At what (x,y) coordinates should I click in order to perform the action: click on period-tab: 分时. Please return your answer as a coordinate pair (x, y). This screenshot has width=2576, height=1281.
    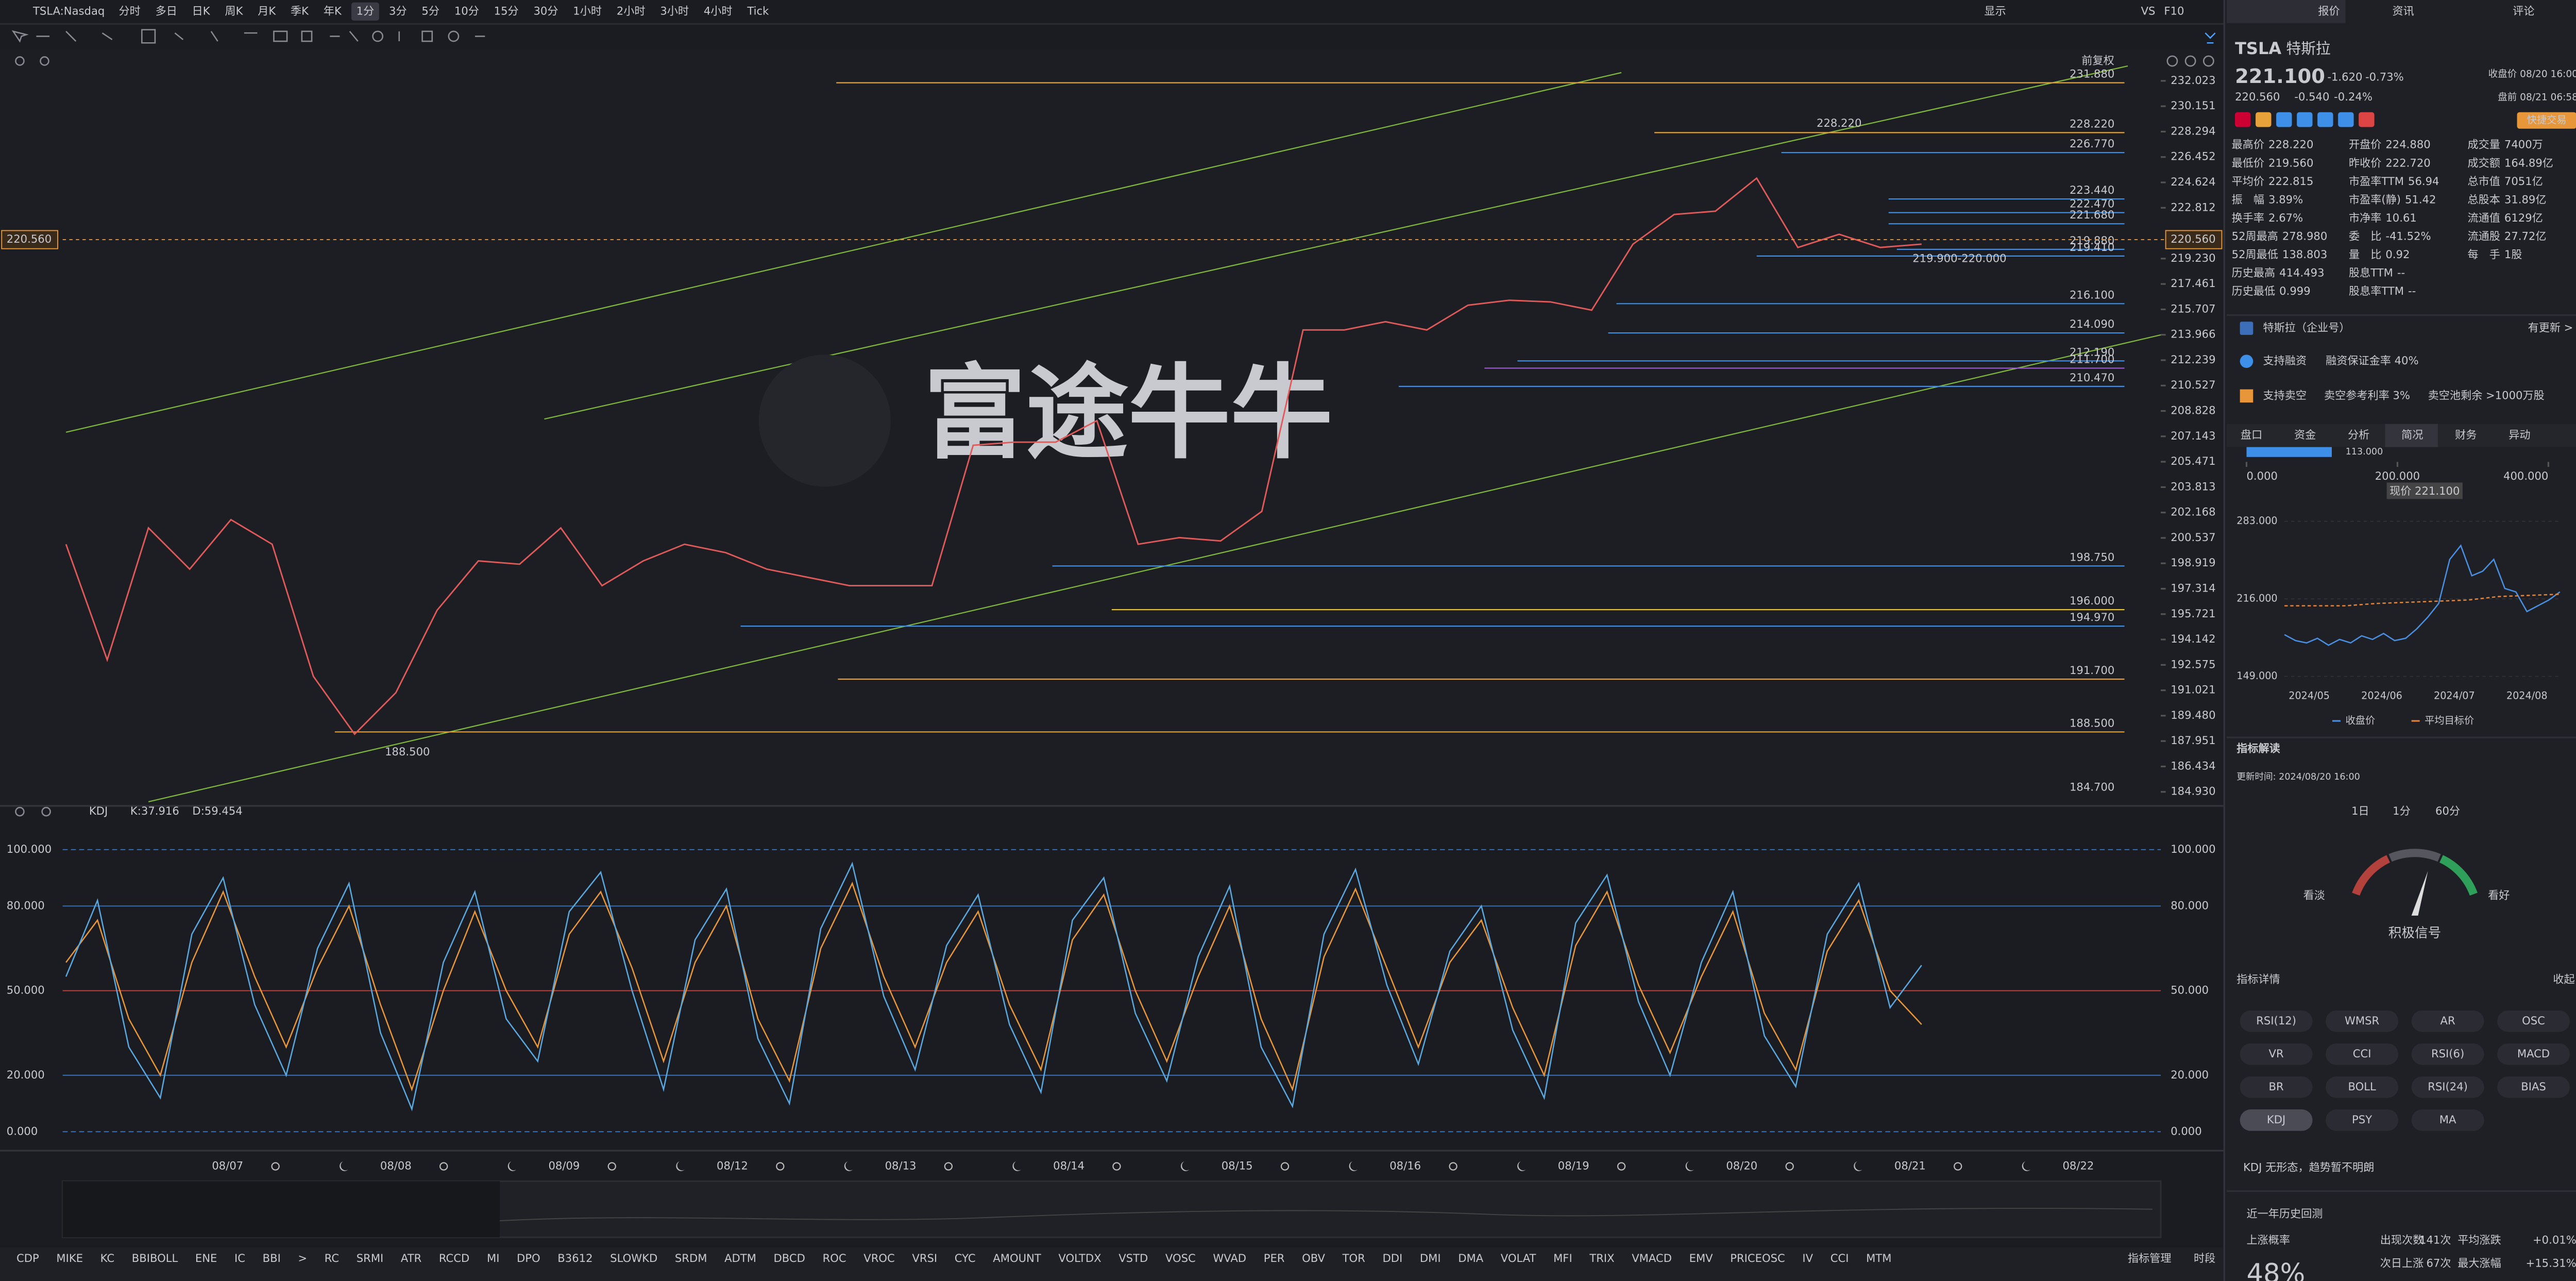
    Looking at the image, I should click on (130, 10).